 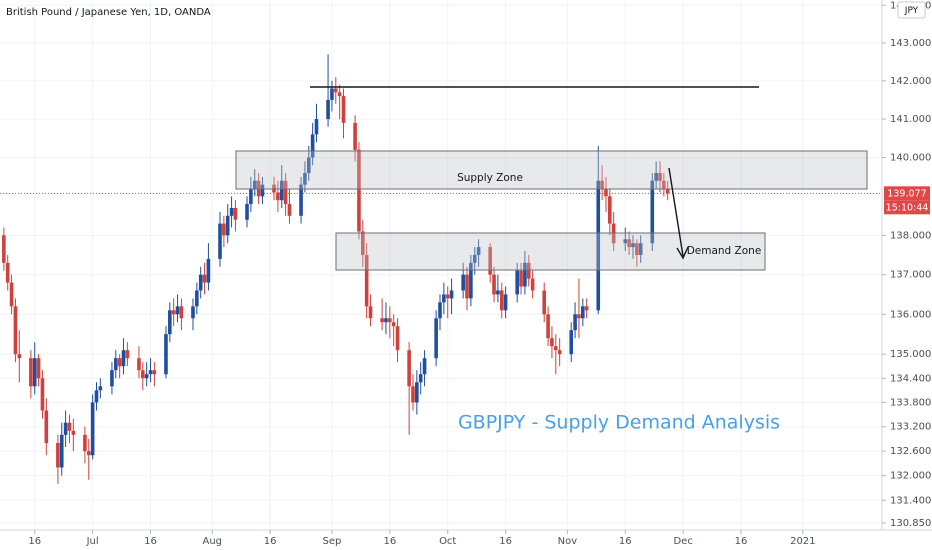 What do you see at coordinates (447, 541) in the screenshot?
I see `x-tick-label: Oct` at bounding box center [447, 541].